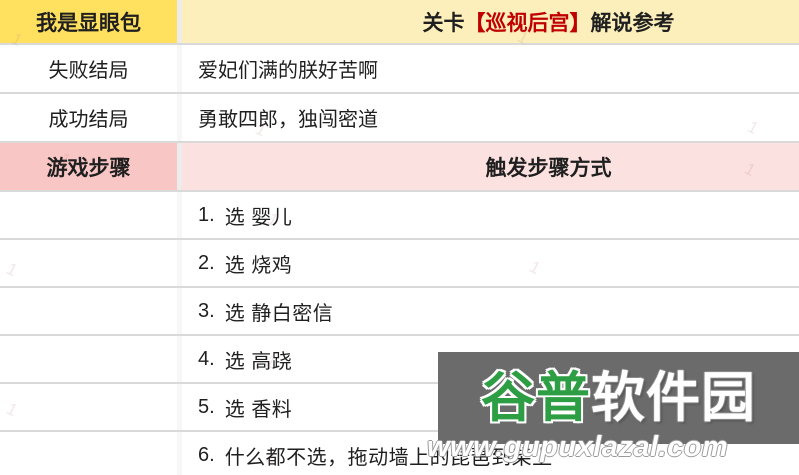 Image resolution: width=799 pixels, height=475 pixels. I want to click on step-4-number: 4., so click(206, 358).